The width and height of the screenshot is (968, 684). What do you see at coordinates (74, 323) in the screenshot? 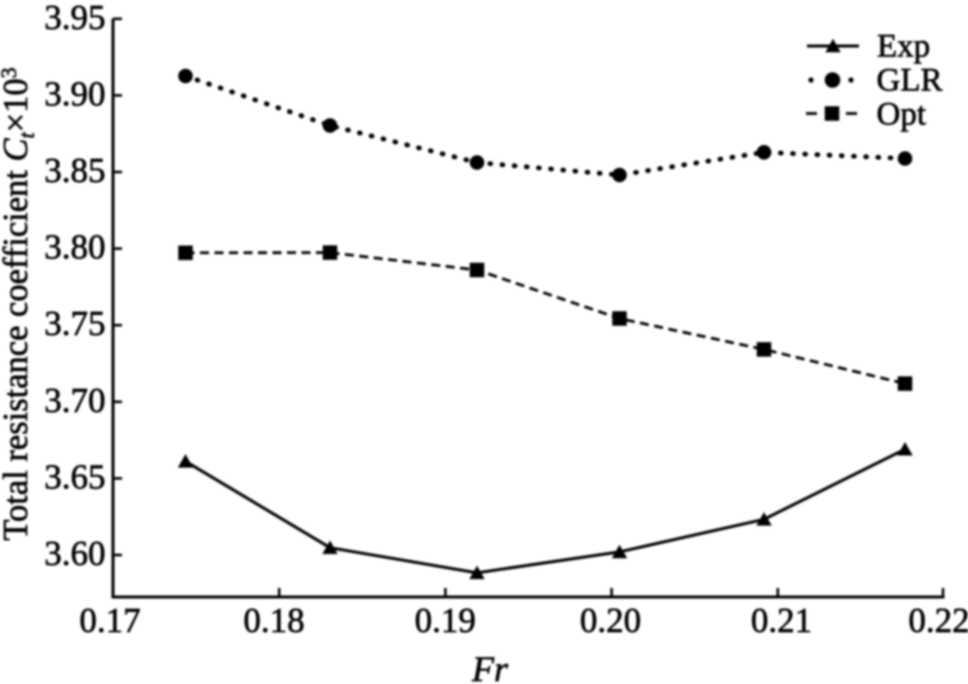
I see `svg-text: 3.75` at bounding box center [74, 323].